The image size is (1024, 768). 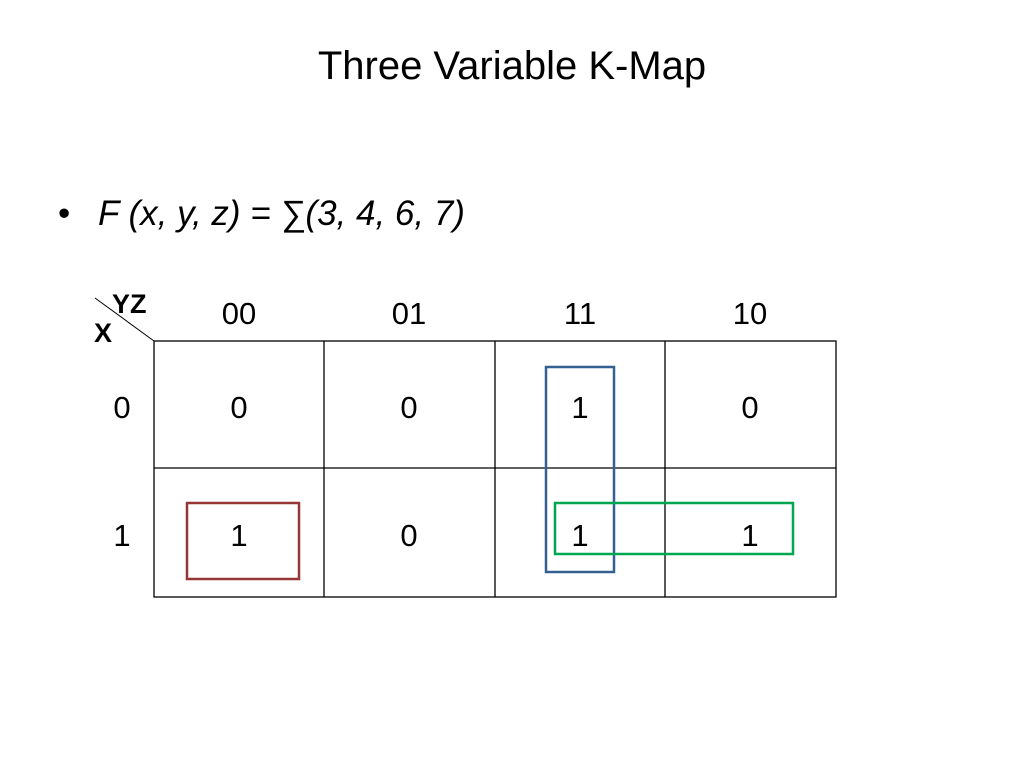 What do you see at coordinates (494, 313) in the screenshot?
I see `kmap-col-headers: 00 01 11 10` at bounding box center [494, 313].